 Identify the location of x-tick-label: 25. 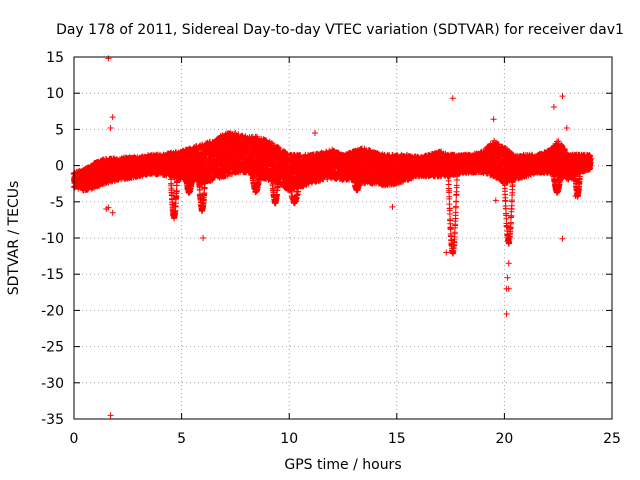
(612, 439).